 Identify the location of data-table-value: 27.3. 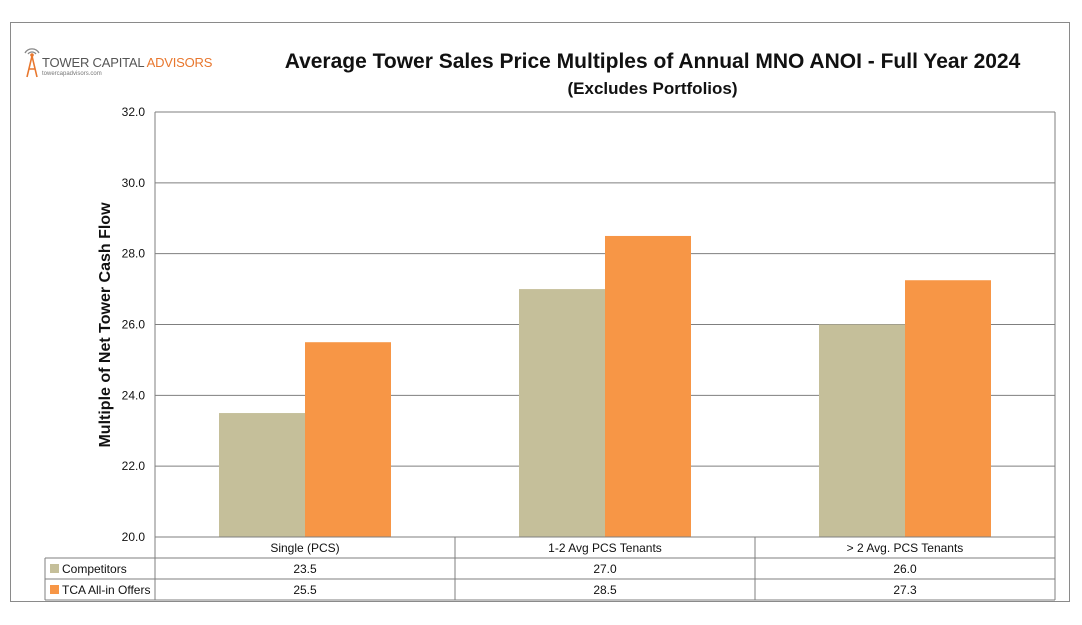
(905, 590).